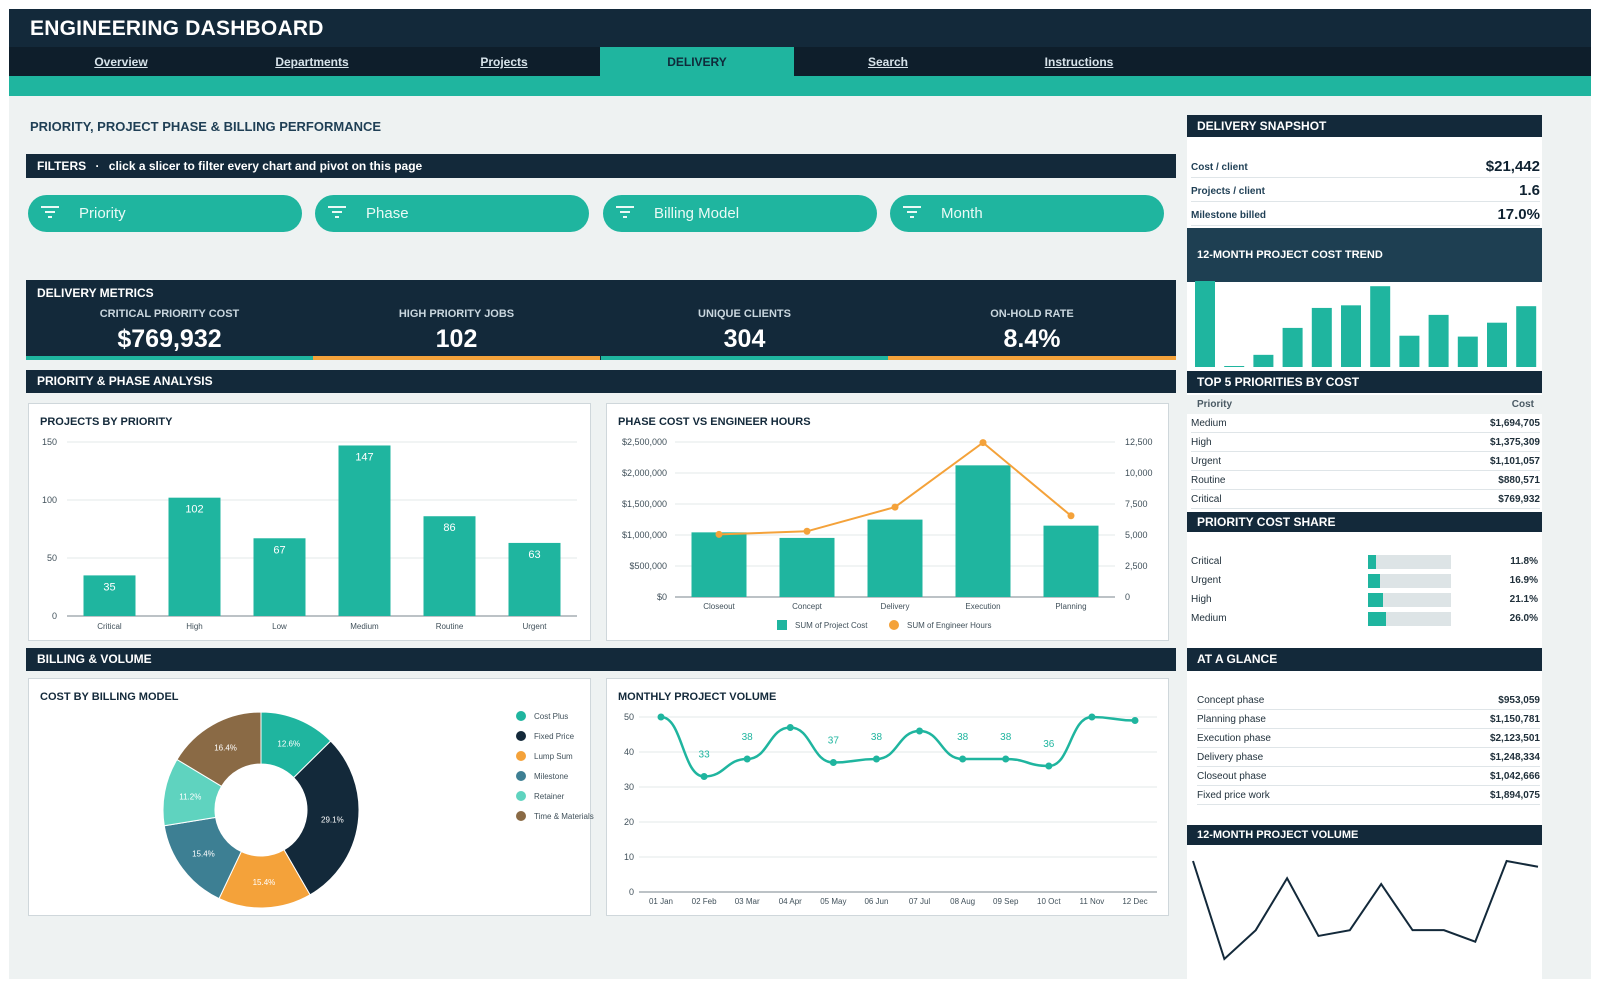 The height and width of the screenshot is (988, 1600). I want to click on y-tick-label: 150, so click(49, 442).